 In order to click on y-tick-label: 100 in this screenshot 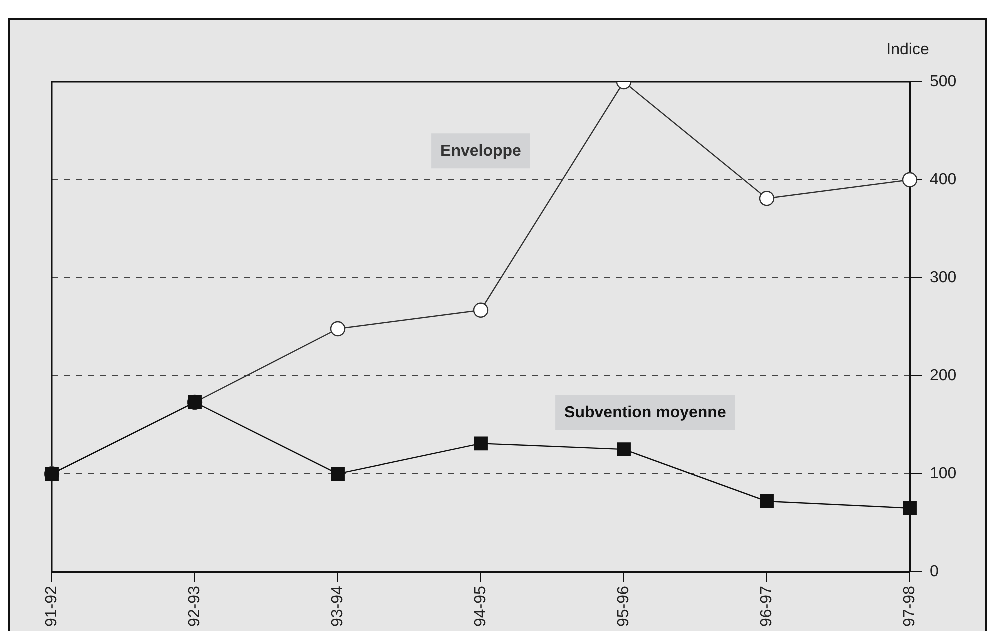, I will do `click(943, 473)`.